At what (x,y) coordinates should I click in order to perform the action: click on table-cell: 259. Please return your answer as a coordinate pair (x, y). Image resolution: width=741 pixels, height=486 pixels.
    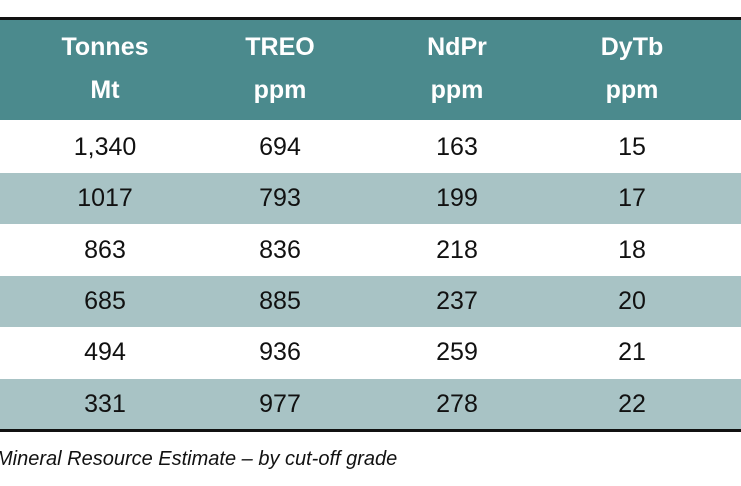
    Looking at the image, I should click on (457, 352).